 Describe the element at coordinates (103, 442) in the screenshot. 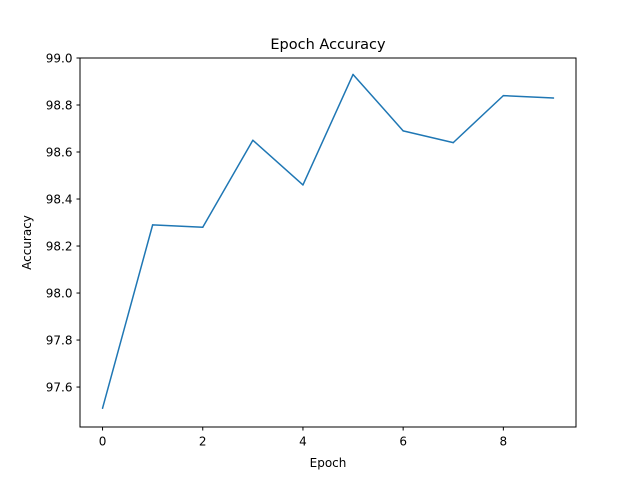

I see `x-tick-label: 0` at that location.